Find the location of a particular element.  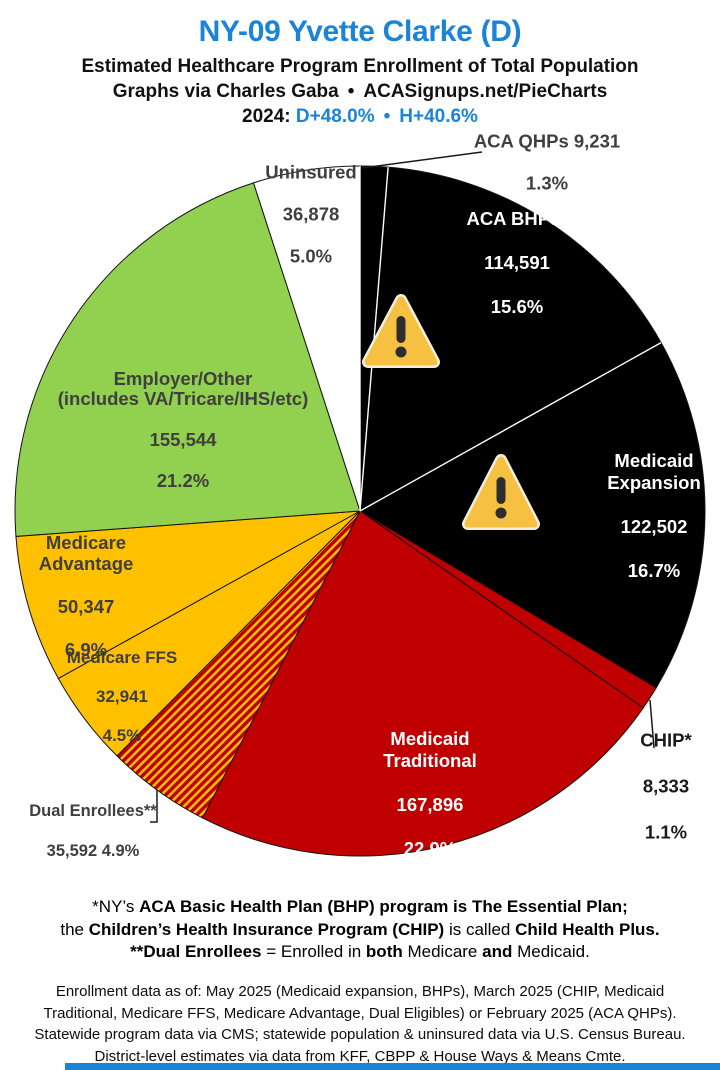

label-value: 155,544 is located at coordinates (183, 439).